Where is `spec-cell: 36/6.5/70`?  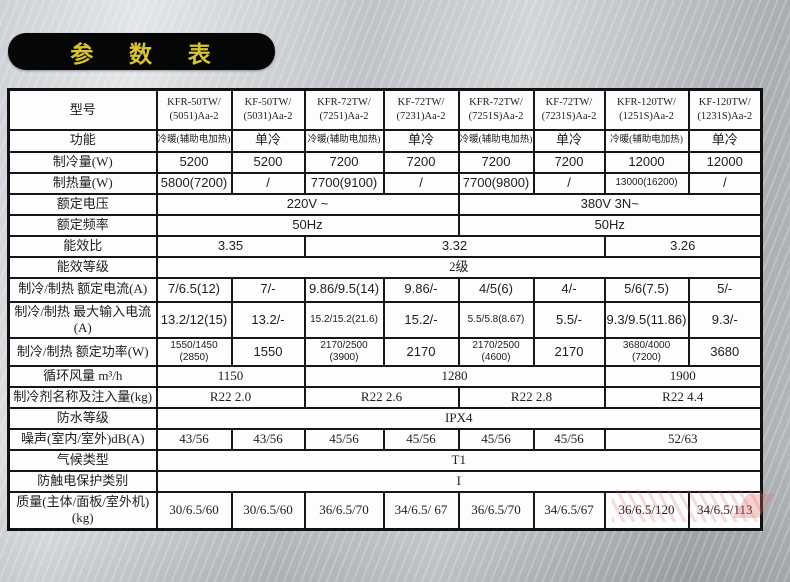
spec-cell: 36/6.5/70 is located at coordinates (496, 510).